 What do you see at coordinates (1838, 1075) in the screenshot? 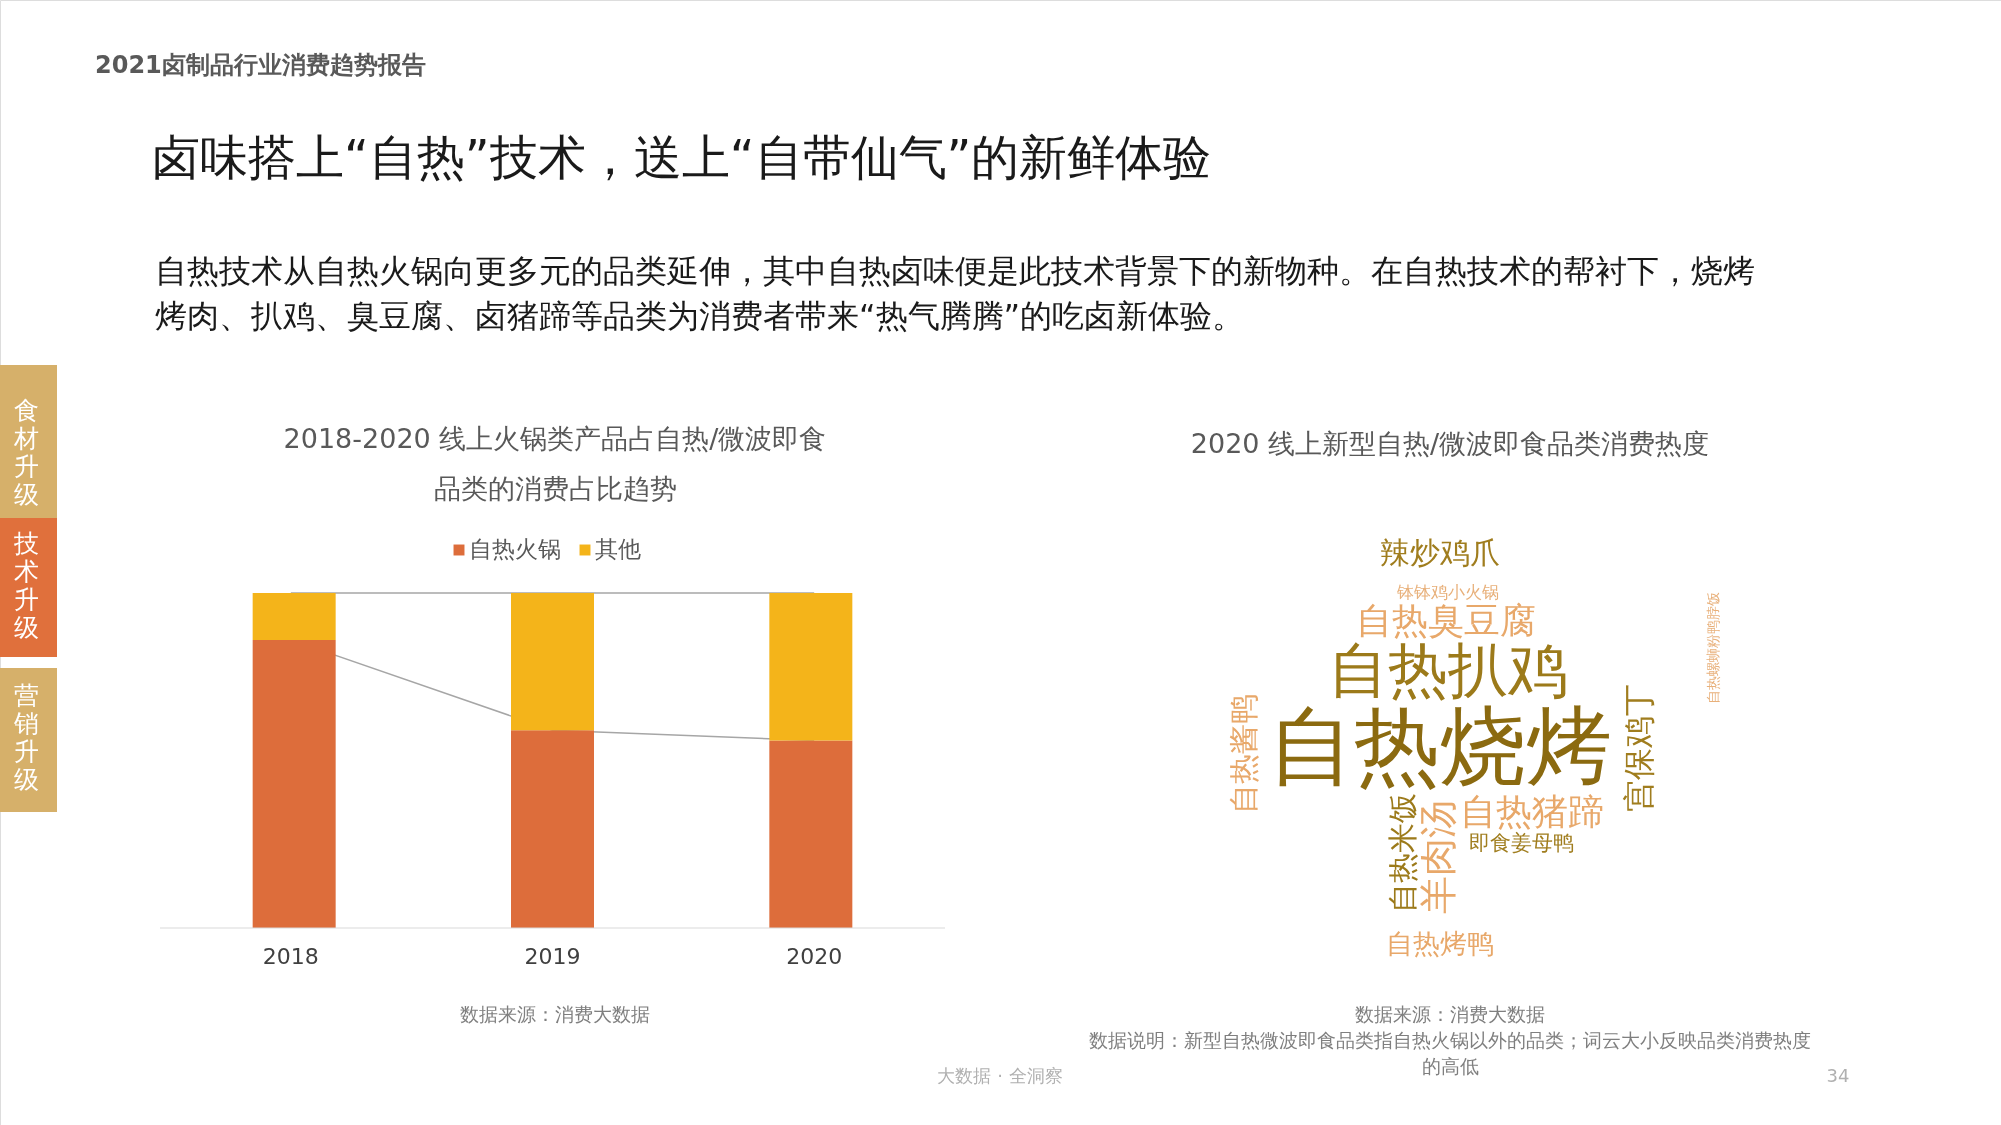
I see `text: 34` at bounding box center [1838, 1075].